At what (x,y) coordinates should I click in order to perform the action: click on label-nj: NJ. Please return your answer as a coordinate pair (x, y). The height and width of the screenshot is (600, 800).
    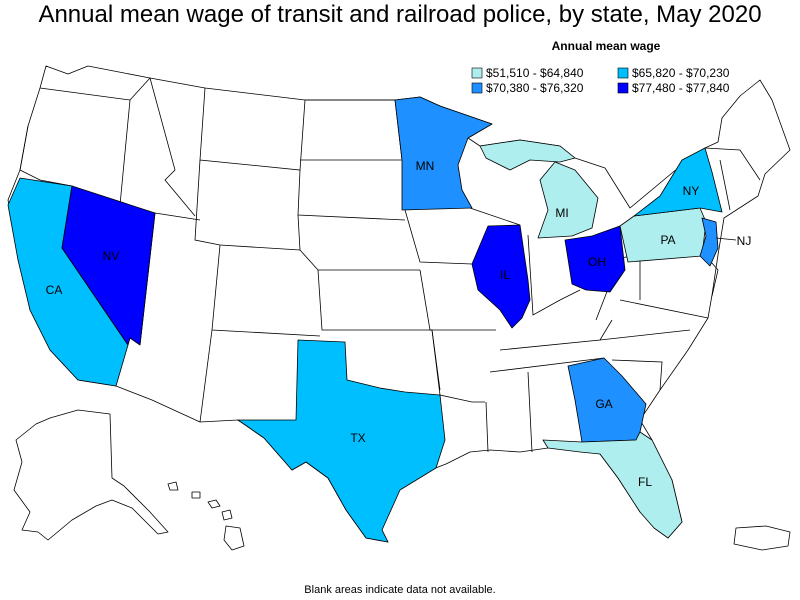
    Looking at the image, I should click on (744, 241).